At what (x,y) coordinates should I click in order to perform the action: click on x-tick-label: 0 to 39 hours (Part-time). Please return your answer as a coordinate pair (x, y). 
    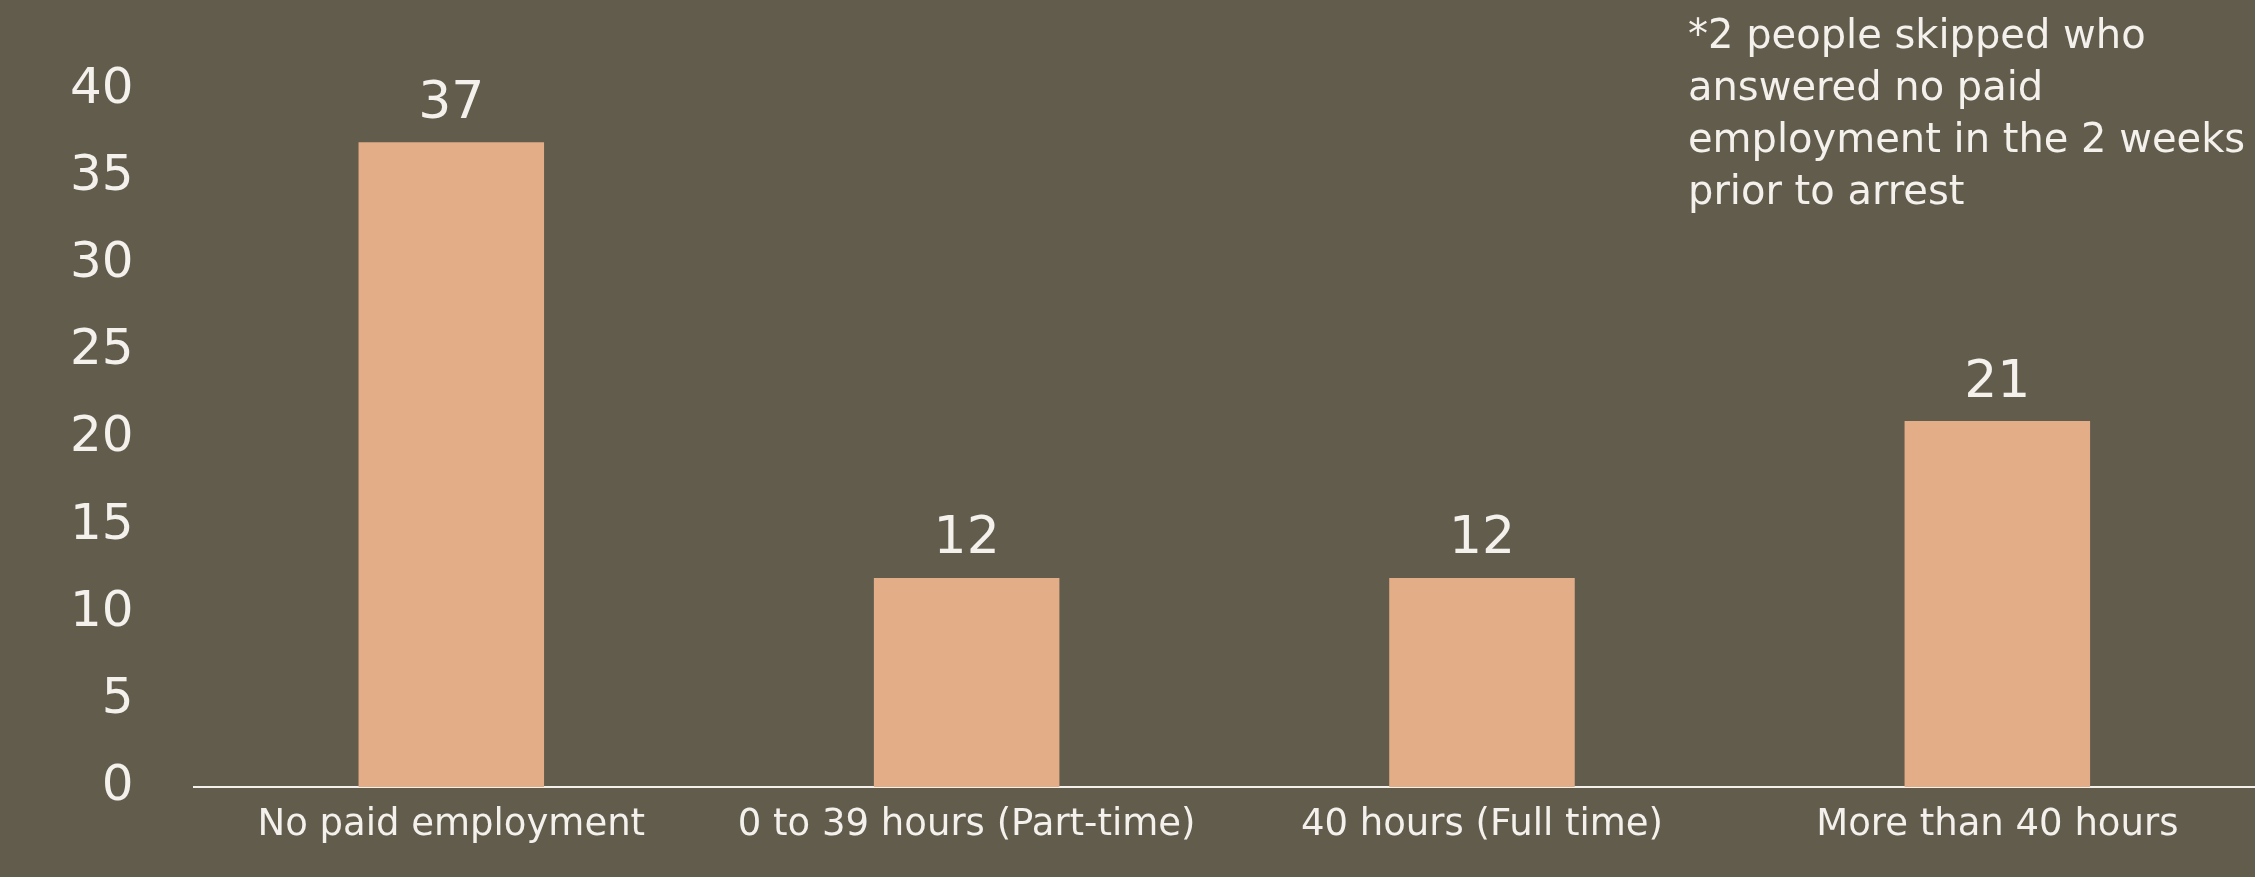
    Looking at the image, I should click on (966, 822).